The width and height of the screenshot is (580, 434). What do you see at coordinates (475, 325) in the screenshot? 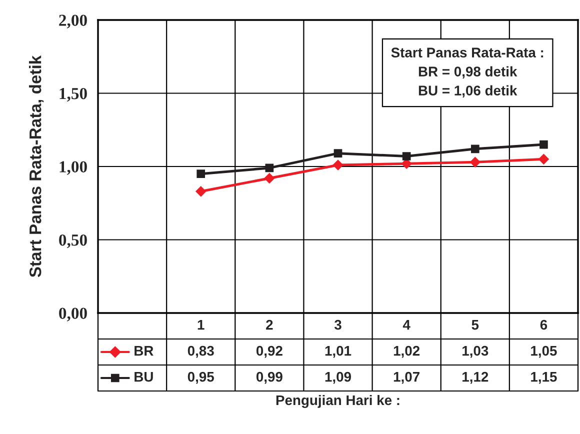
I see `x-tick-label: 5` at bounding box center [475, 325].